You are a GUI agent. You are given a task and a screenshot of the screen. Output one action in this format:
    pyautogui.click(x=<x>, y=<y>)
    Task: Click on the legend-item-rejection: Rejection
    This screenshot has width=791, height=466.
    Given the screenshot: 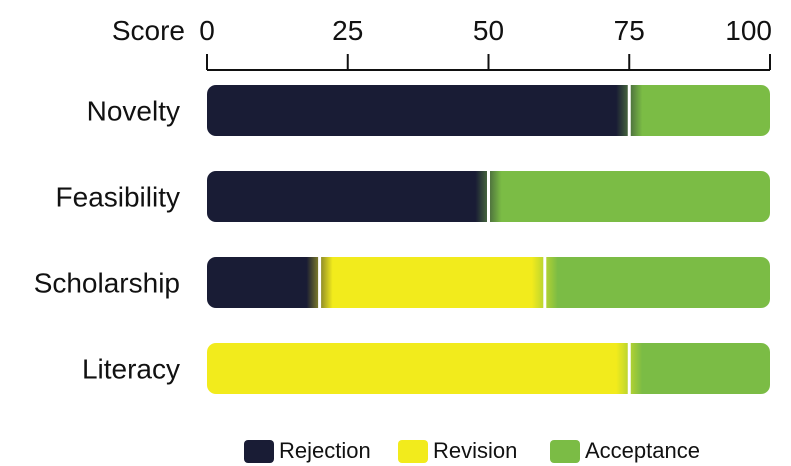 What is the action you would take?
    pyautogui.click(x=307, y=451)
    